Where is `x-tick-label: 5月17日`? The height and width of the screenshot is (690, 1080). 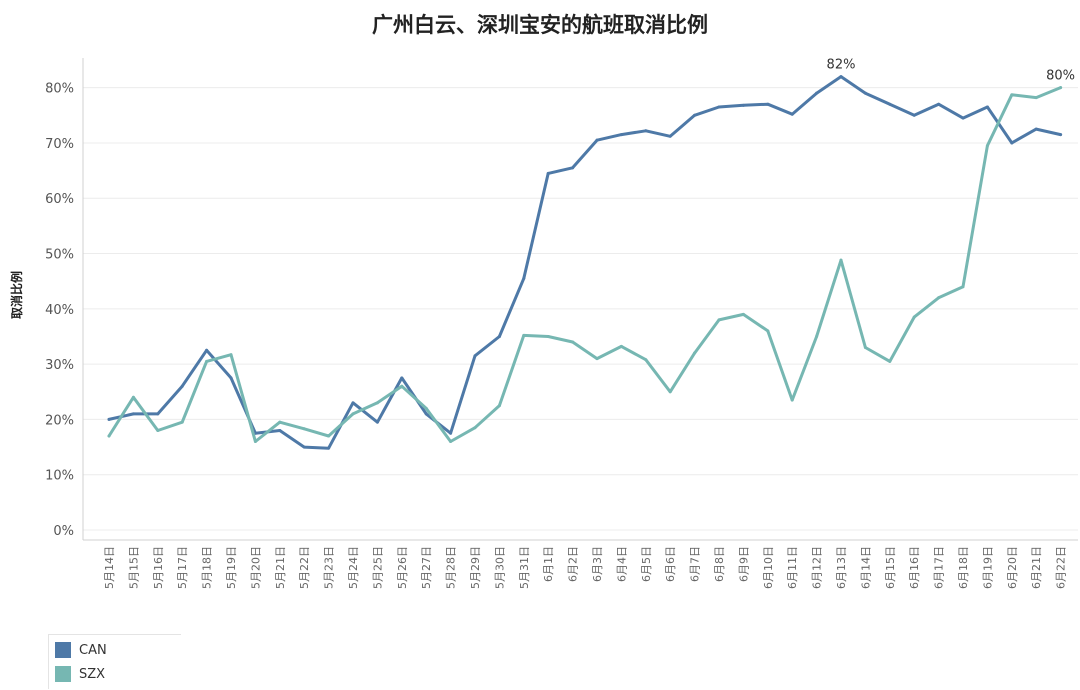 x-tick-label: 5月17日 is located at coordinates (182, 567).